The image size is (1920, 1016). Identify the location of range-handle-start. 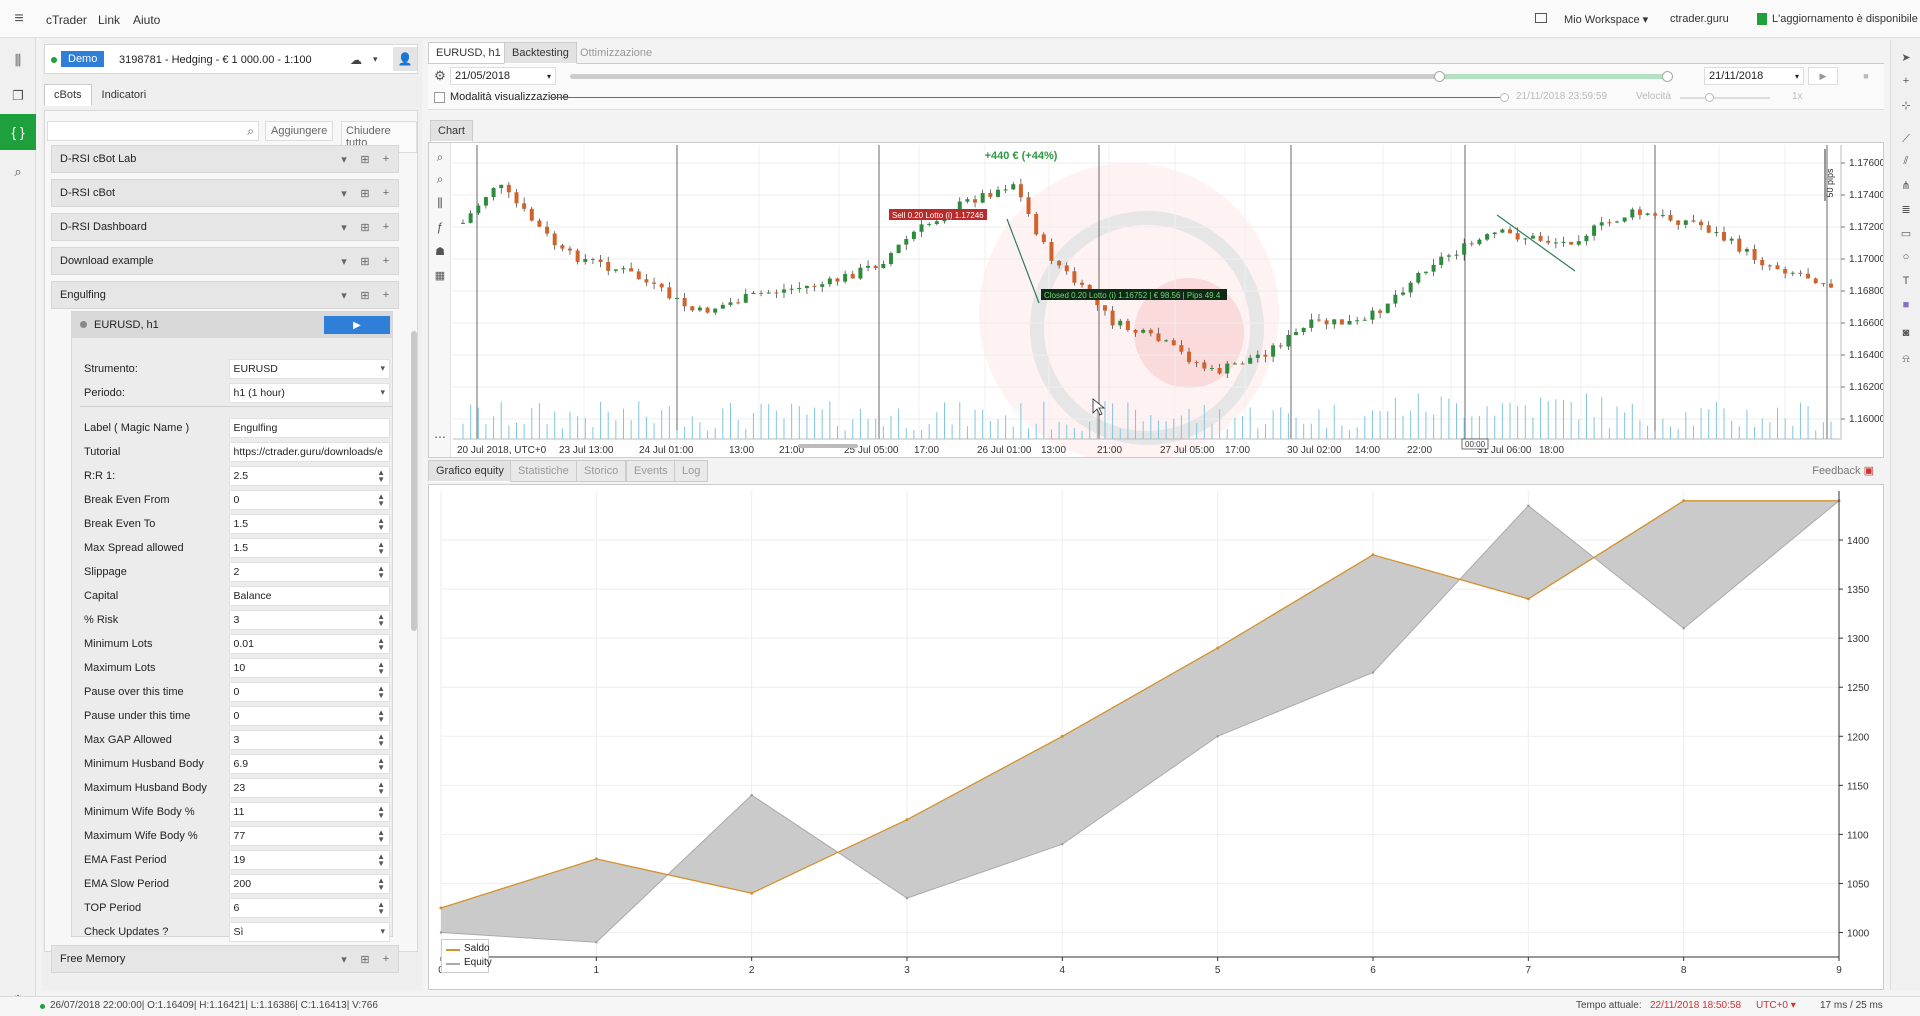
(1439, 76).